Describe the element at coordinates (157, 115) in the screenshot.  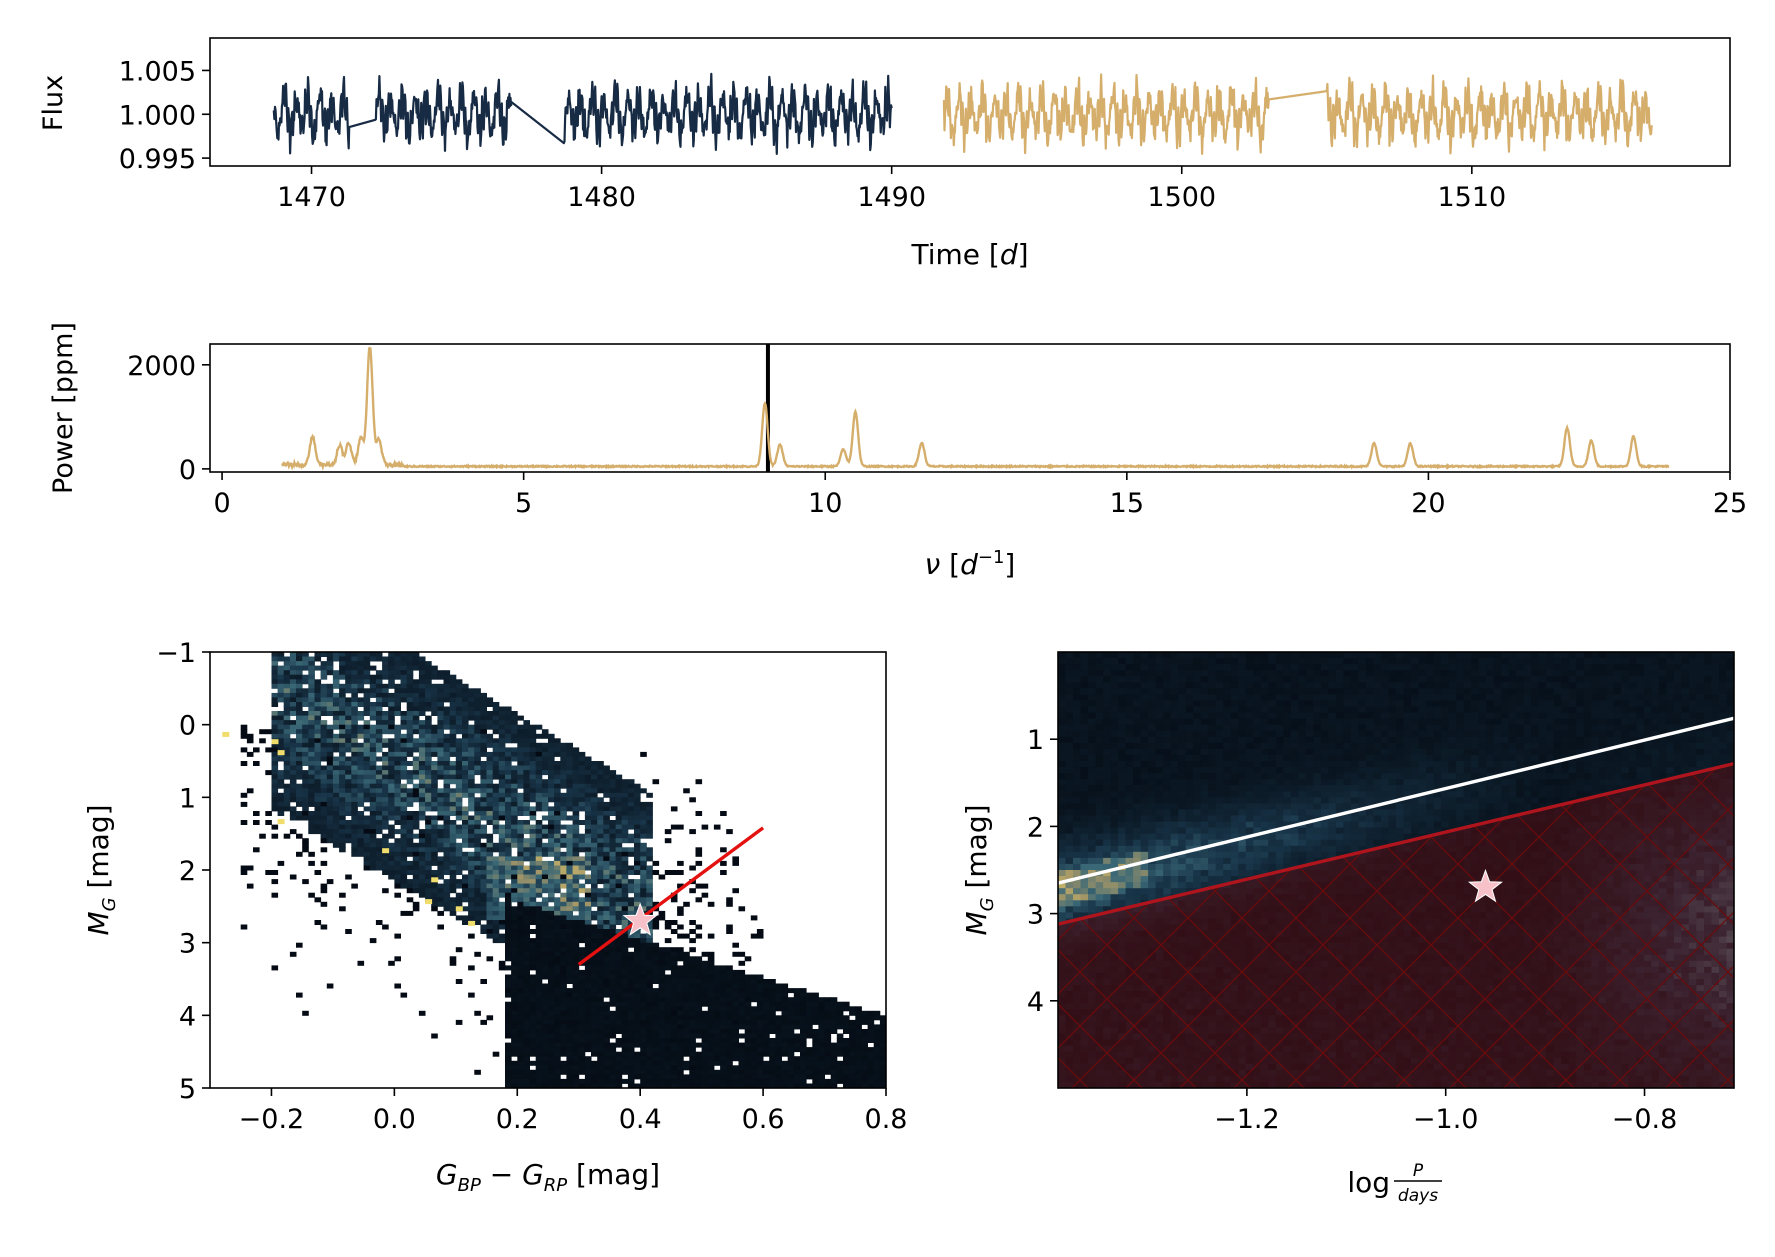
I see `y-tick-label: 1.000` at that location.